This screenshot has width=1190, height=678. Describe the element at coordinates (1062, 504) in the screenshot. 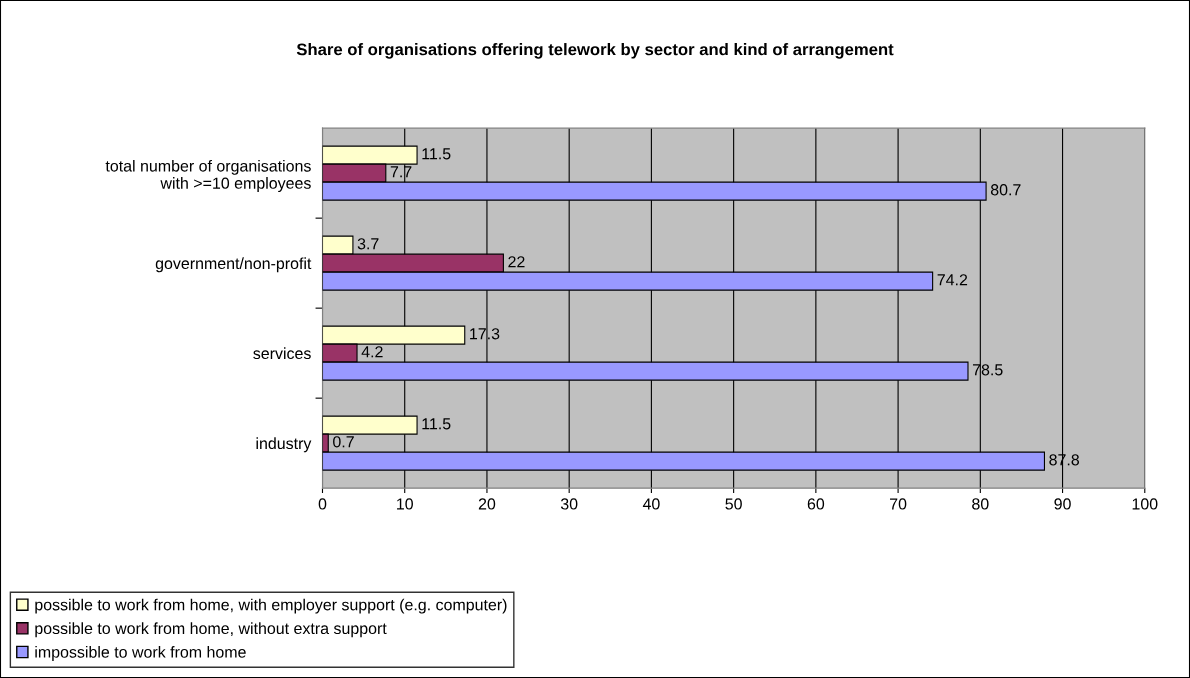

I see `x-tick-label: 90` at that location.